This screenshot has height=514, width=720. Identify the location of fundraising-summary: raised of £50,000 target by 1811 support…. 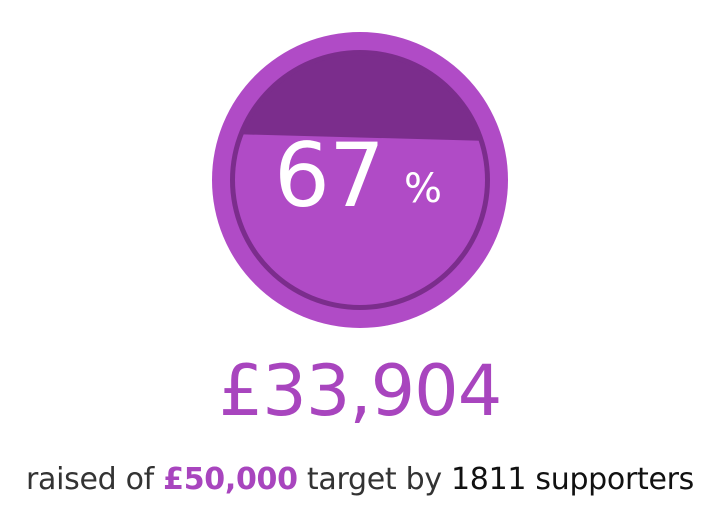
(360, 480).